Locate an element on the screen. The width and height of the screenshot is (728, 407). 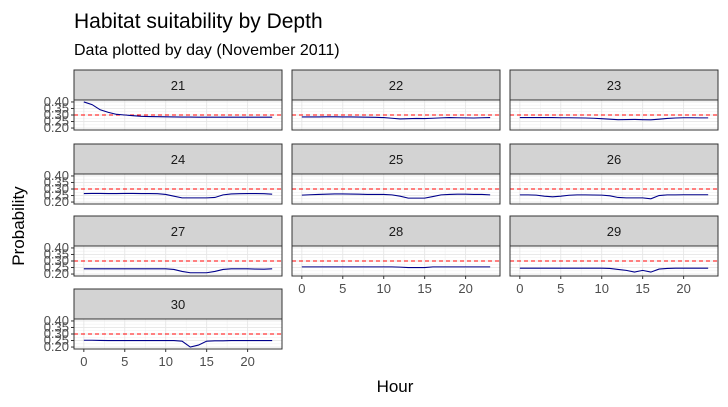
facet-strip-label: 24 is located at coordinates (178, 159).